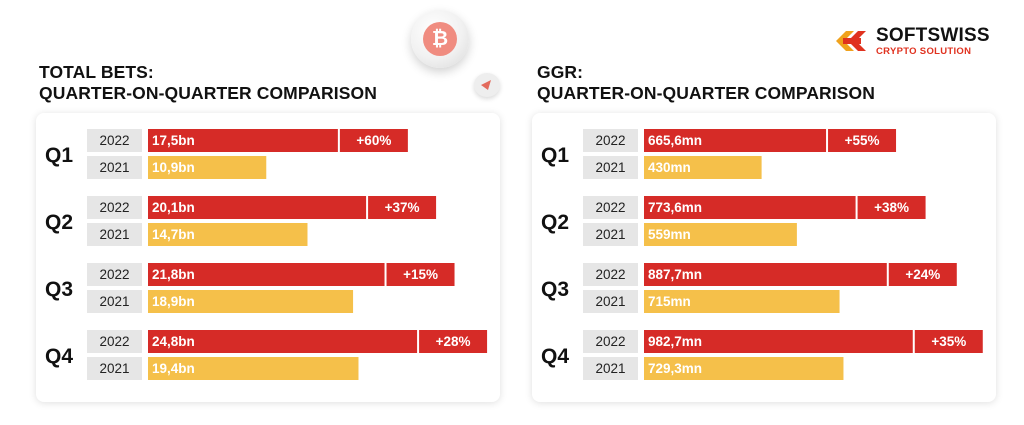 The image size is (1024, 425). What do you see at coordinates (560, 72) in the screenshot?
I see `ggr-title-line1: GGR:` at bounding box center [560, 72].